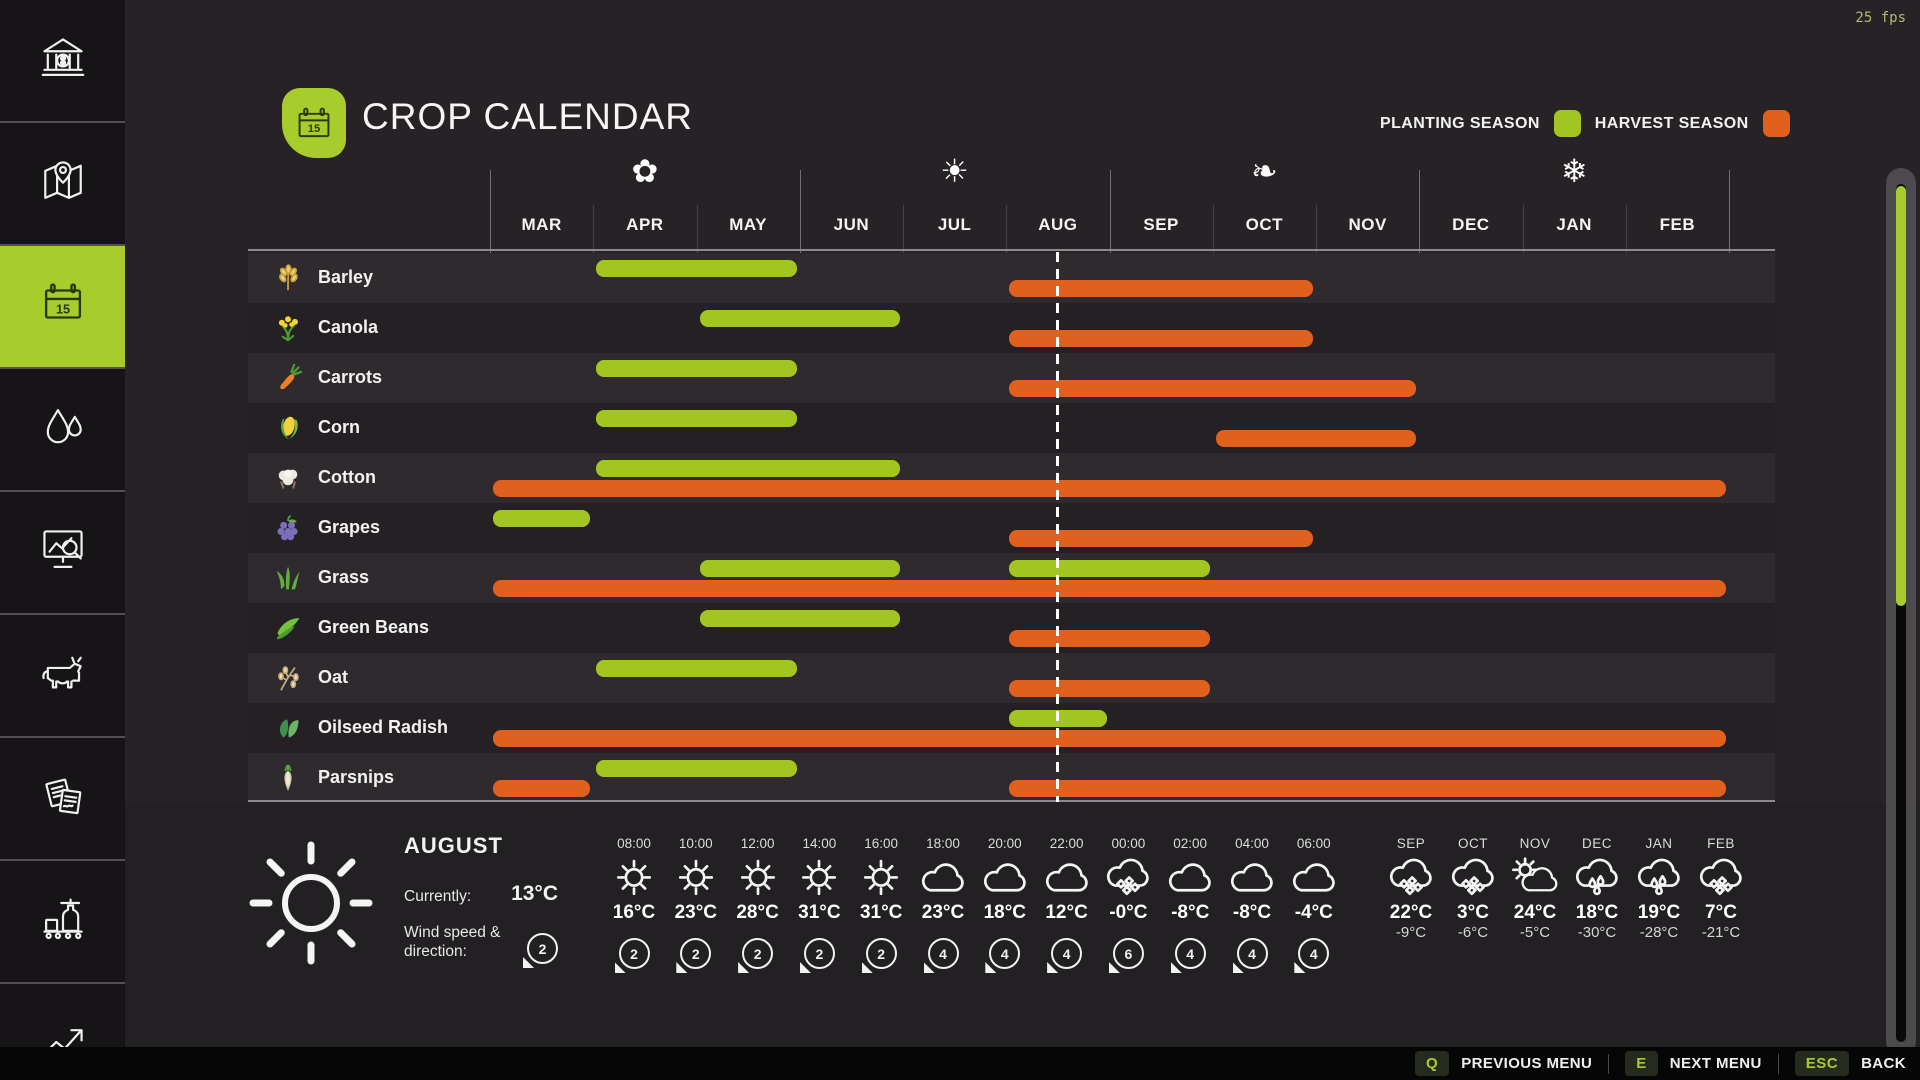 This screenshot has width=1920, height=1080. What do you see at coordinates (62, 922) in the screenshot?
I see `sidebar-item-production` at bounding box center [62, 922].